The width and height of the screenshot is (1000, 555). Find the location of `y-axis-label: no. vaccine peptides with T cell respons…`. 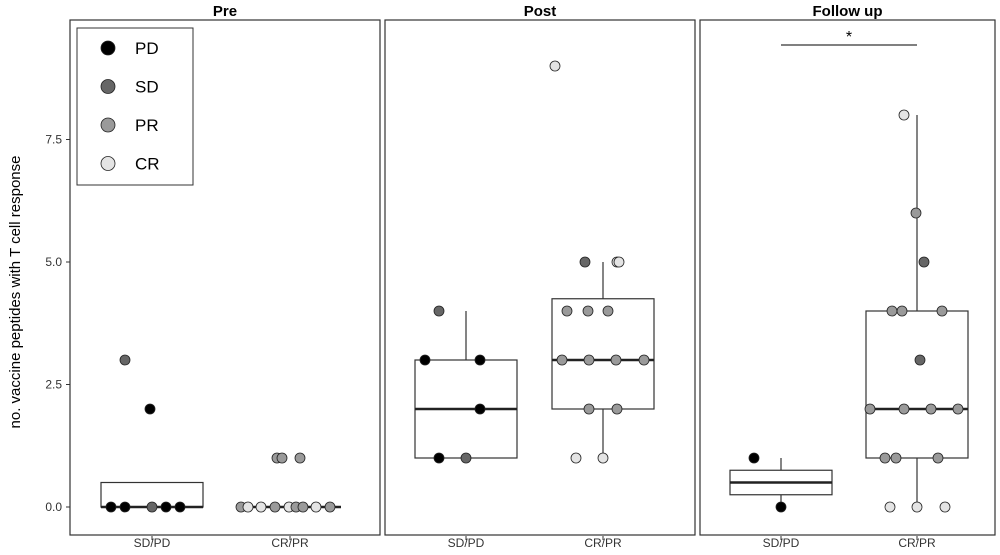

y-axis-label: no. vaccine peptides with T cell respons… is located at coordinates (15, 292).